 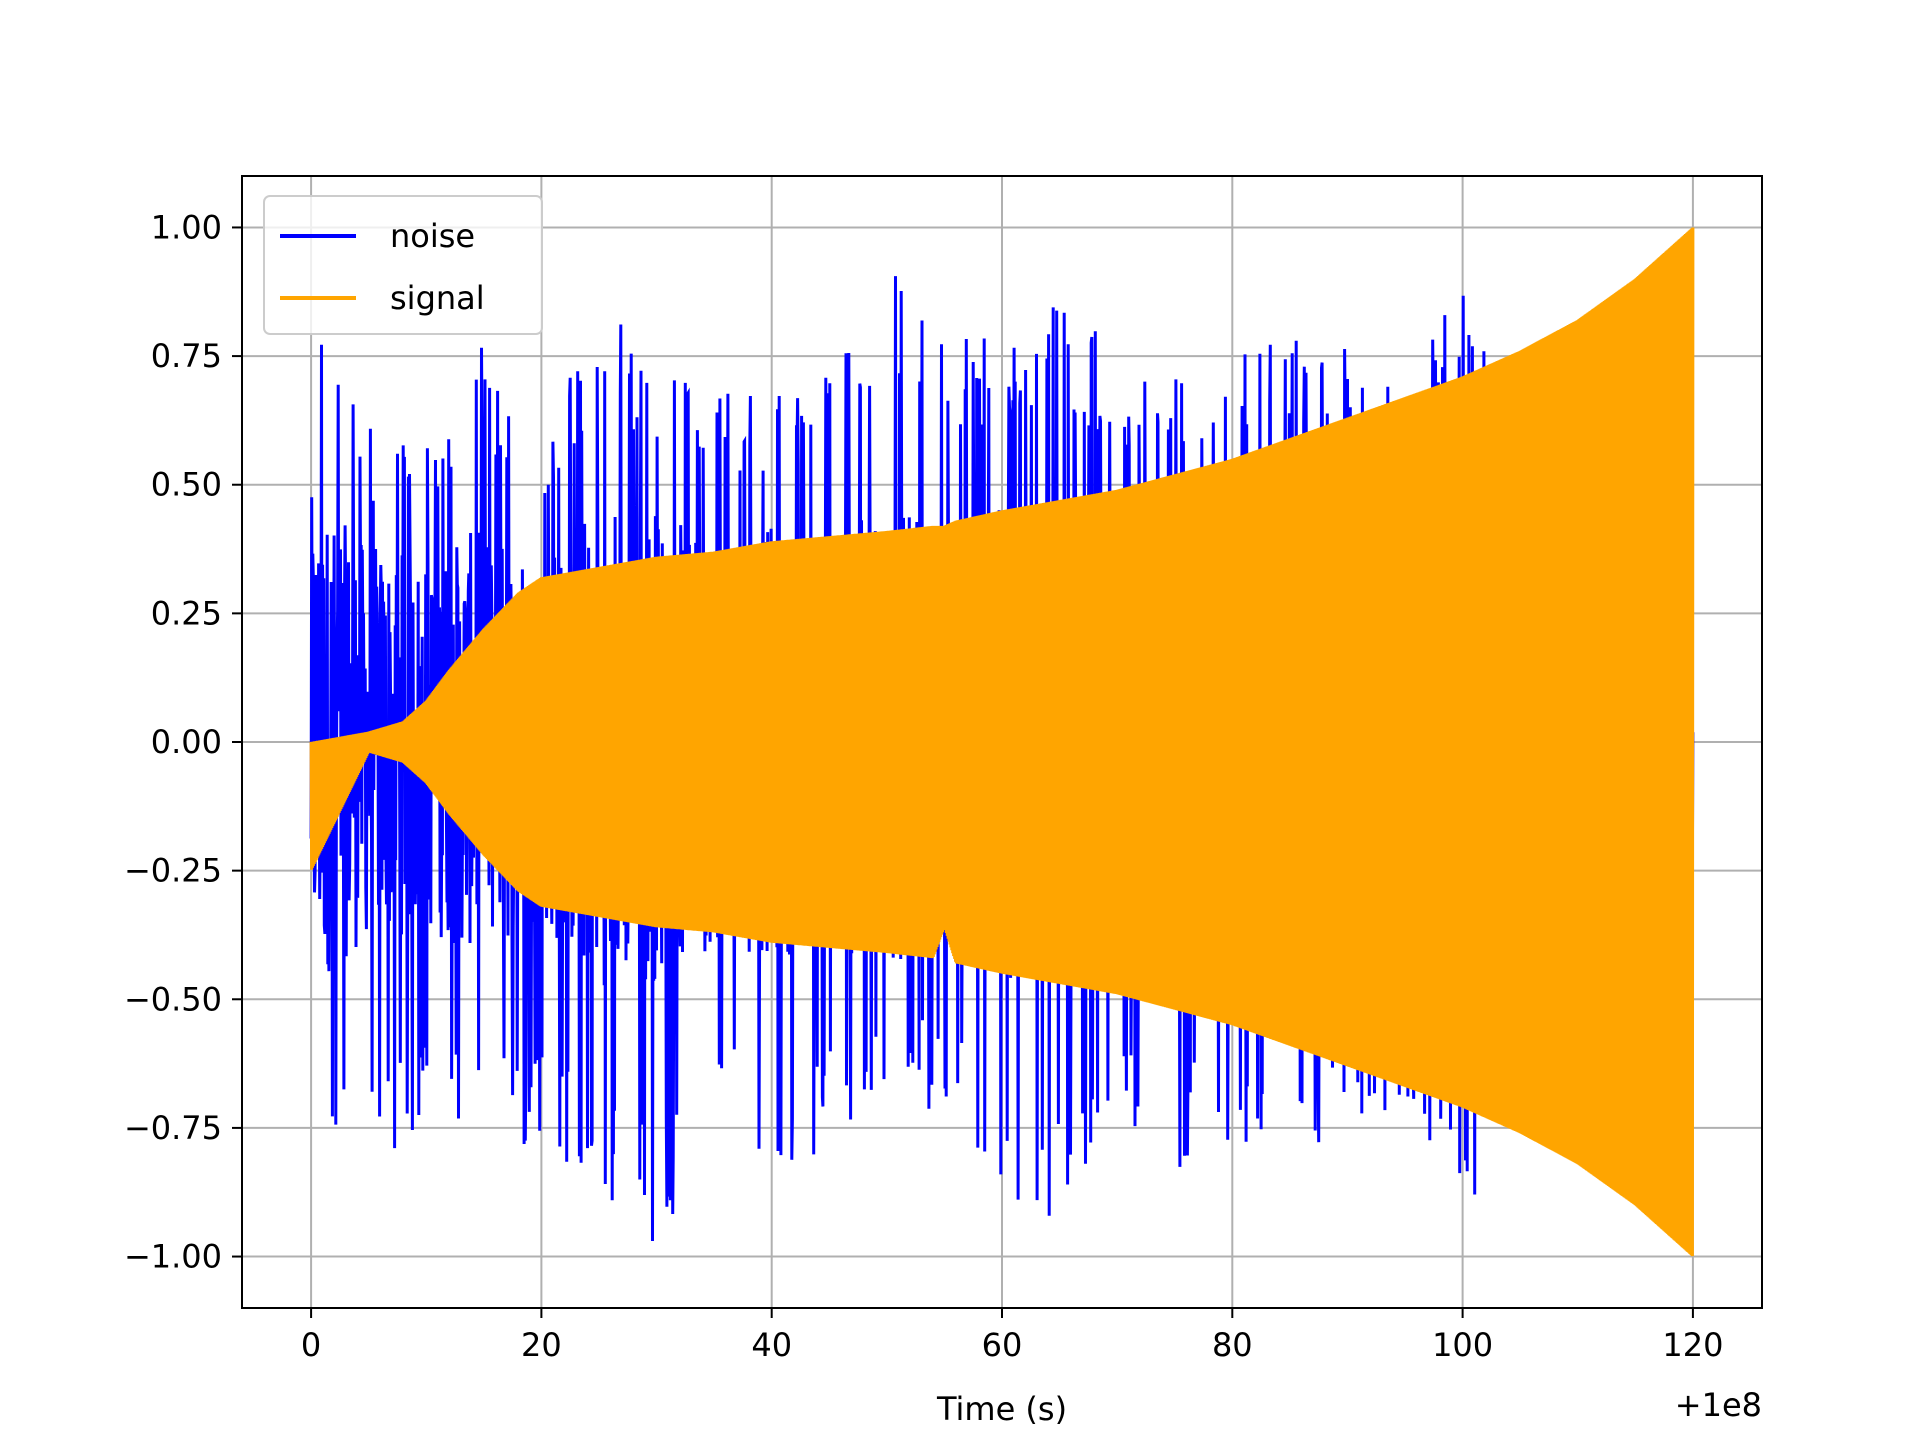 What do you see at coordinates (541, 1345) in the screenshot?
I see `x-tick-label: 20` at bounding box center [541, 1345].